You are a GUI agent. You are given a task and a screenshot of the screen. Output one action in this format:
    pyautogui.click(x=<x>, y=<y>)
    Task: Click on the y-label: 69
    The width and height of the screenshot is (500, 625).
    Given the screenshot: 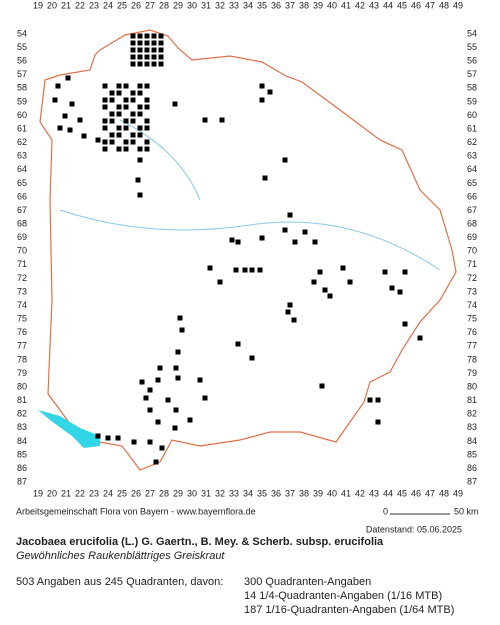 What is the action you would take?
    pyautogui.click(x=472, y=237)
    